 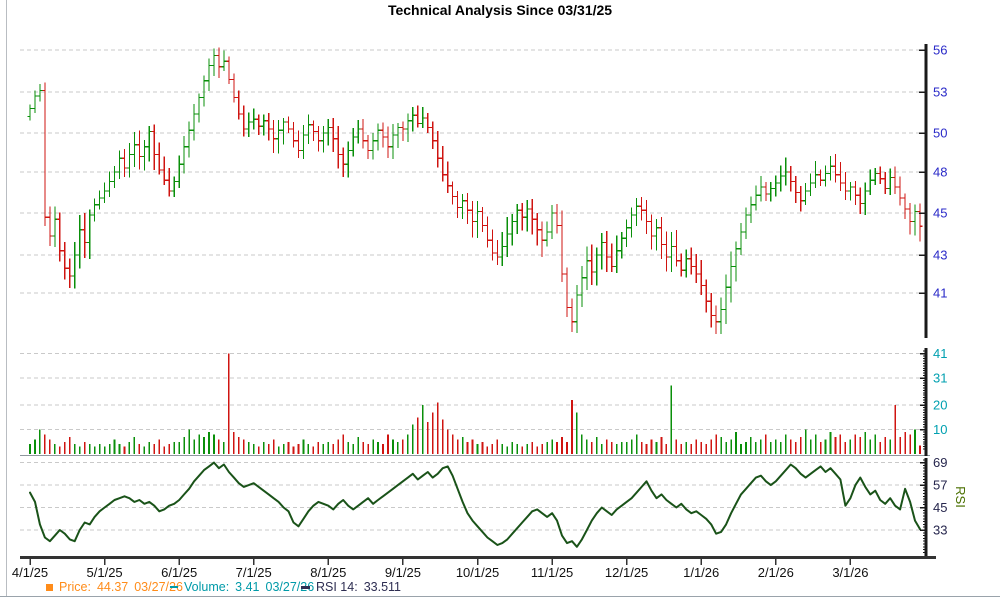 I want to click on legend-price-name: Price:, so click(x=75, y=587).